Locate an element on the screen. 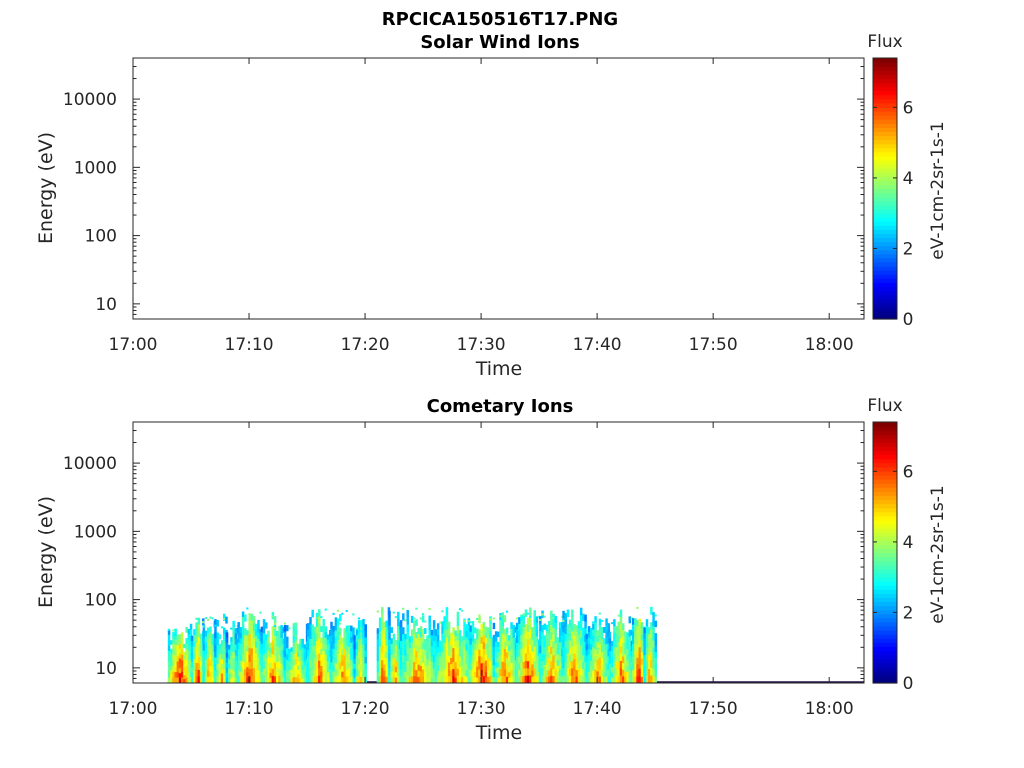 The width and height of the screenshot is (1024, 768). x-tick-label: 17:00 is located at coordinates (133, 345).